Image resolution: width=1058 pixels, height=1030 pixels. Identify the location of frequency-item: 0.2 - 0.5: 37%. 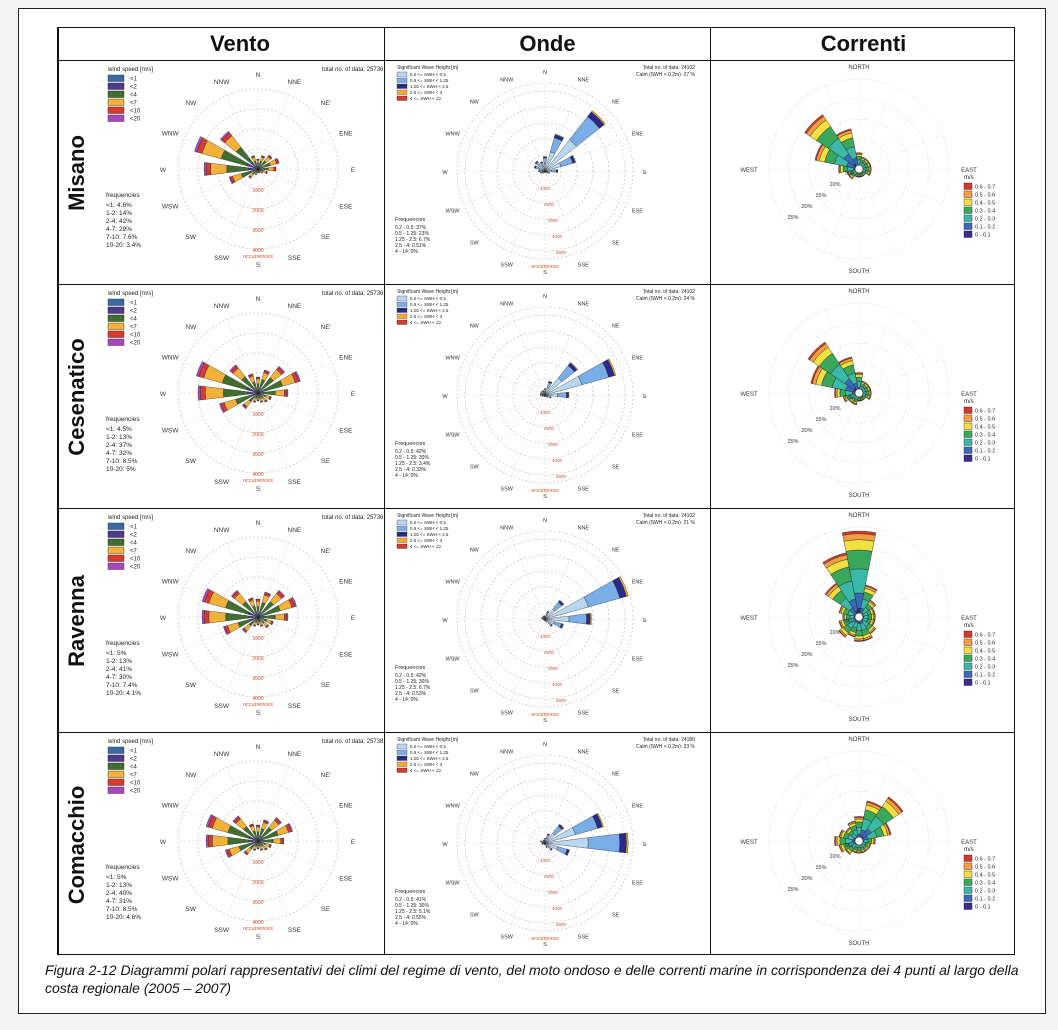
(411, 228).